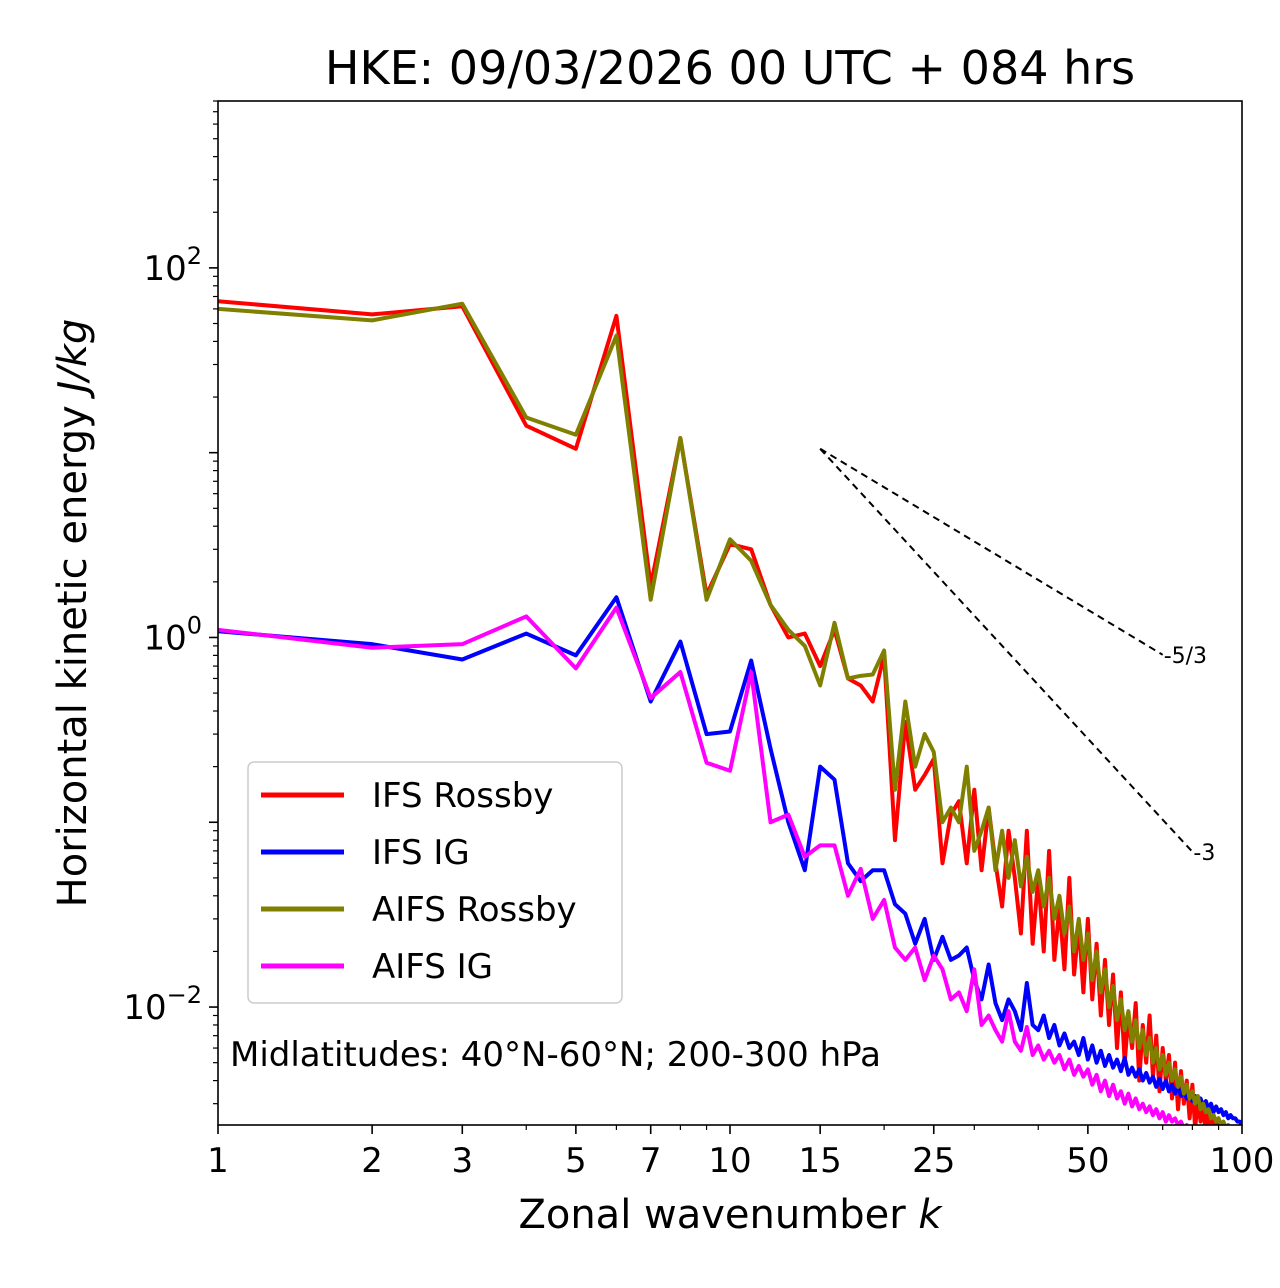  Describe the element at coordinates (172, 265) in the screenshot. I see `y-tick-label: 10²` at that location.